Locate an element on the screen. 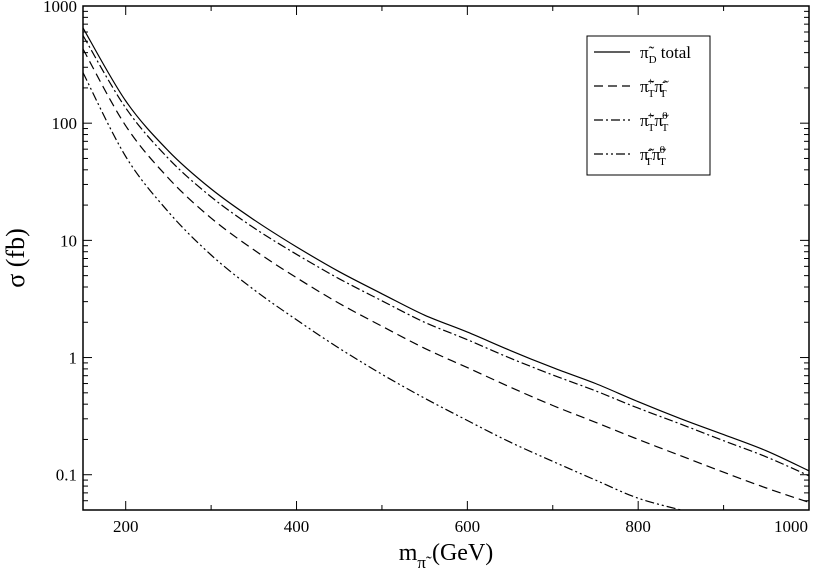 The image size is (830, 573). y-tick-label-100: 100 is located at coordinates (65, 123).